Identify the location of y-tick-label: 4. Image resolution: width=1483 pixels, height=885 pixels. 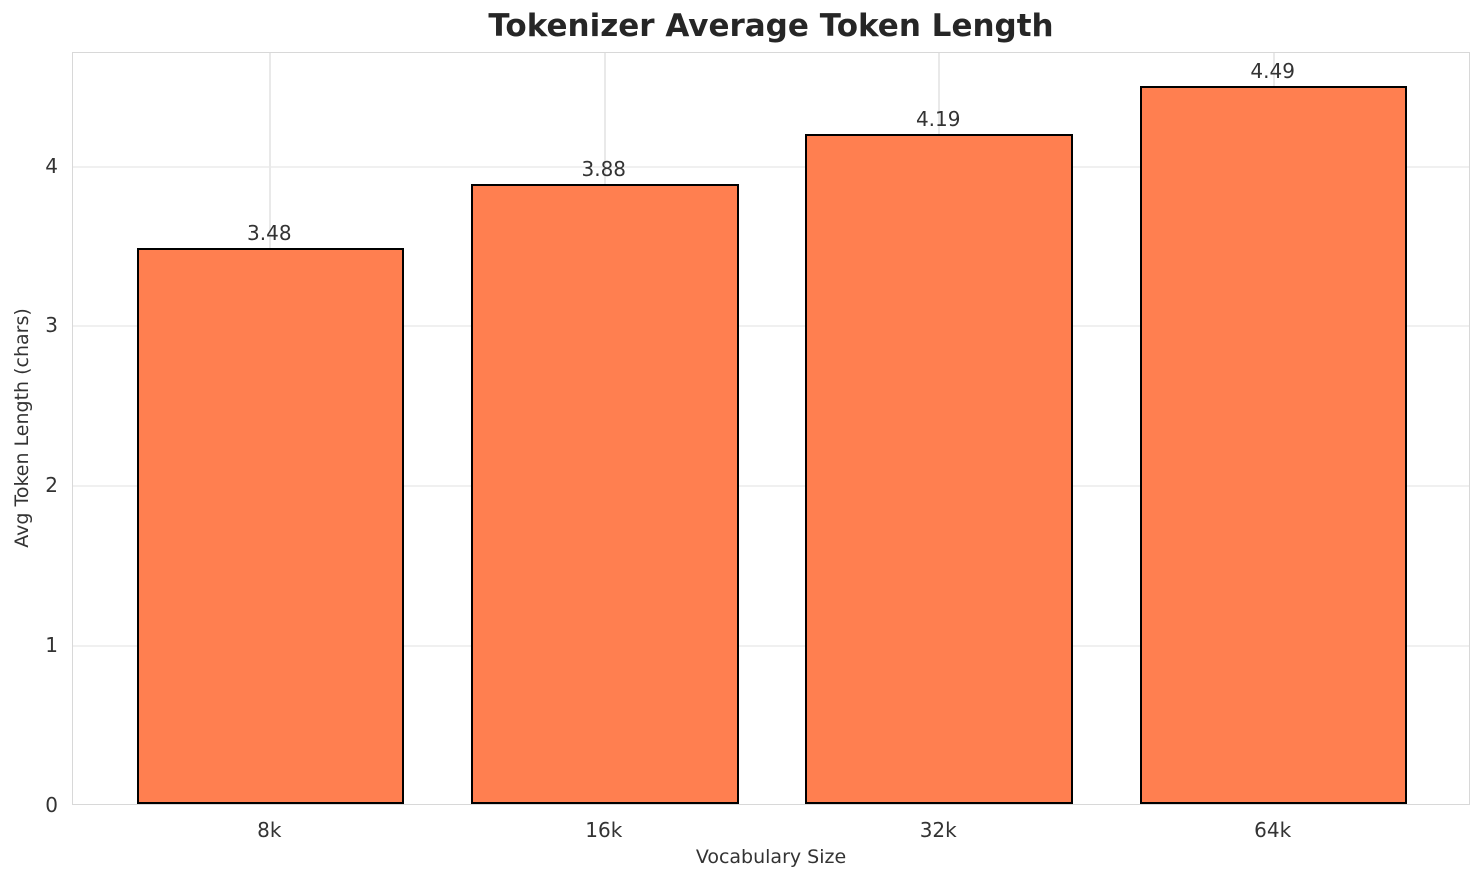
(51, 165).